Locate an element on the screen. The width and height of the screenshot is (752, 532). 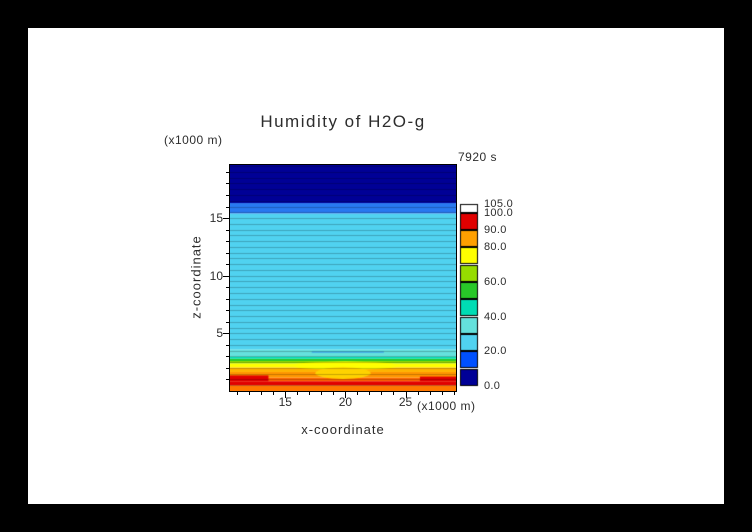
heatmap-plot-frame is located at coordinates (343, 278).